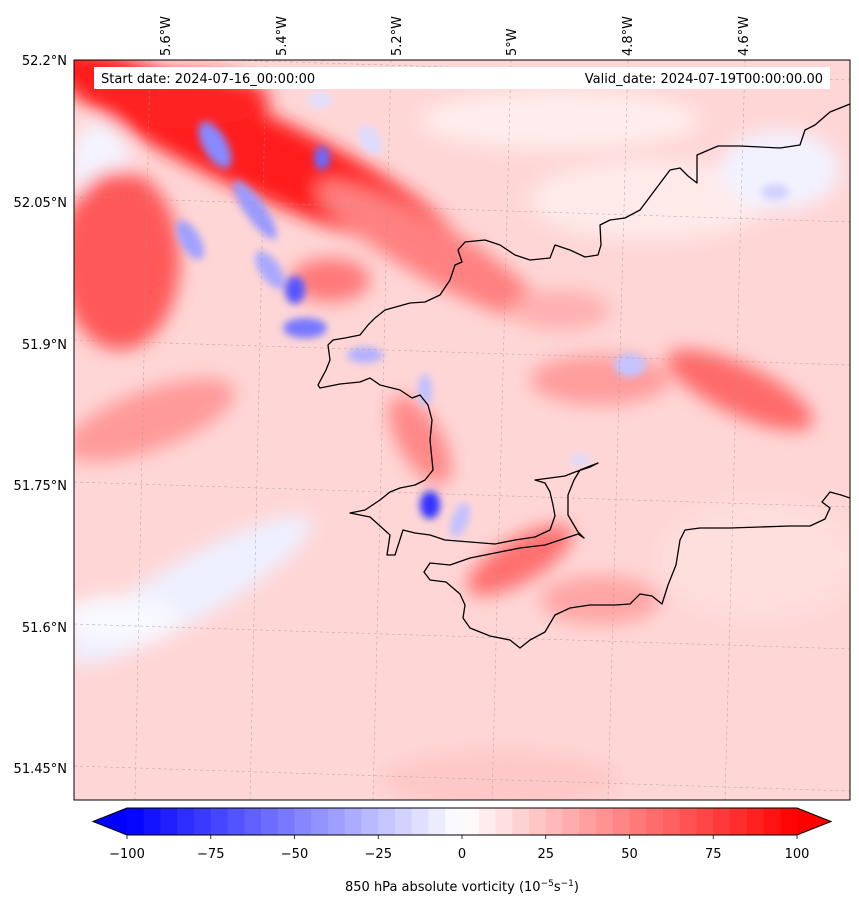 The height and width of the screenshot is (908, 859). I want to click on lat-label-51-45n: 51.45°N, so click(40, 769).